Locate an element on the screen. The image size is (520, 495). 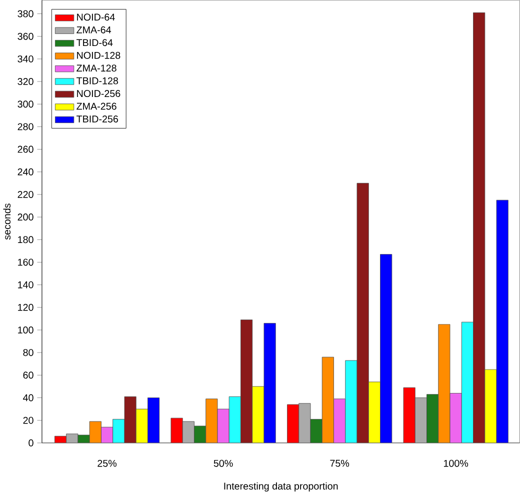
y-tick-label: 40 is located at coordinates (28, 398).